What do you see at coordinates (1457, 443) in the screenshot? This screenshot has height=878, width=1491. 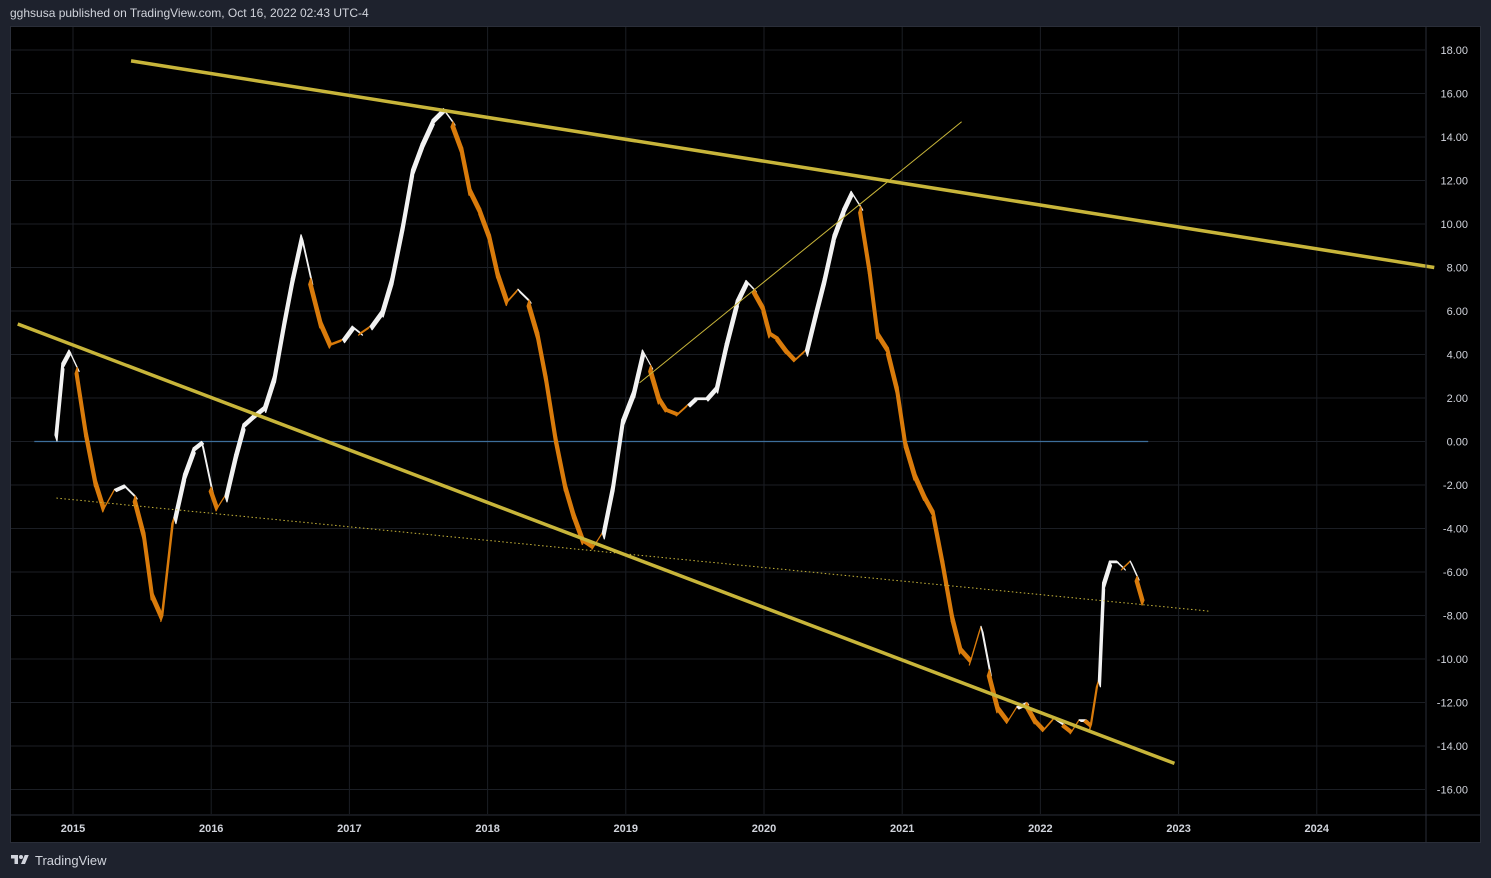 I see `y-tick-label: 0.00` at bounding box center [1457, 443].